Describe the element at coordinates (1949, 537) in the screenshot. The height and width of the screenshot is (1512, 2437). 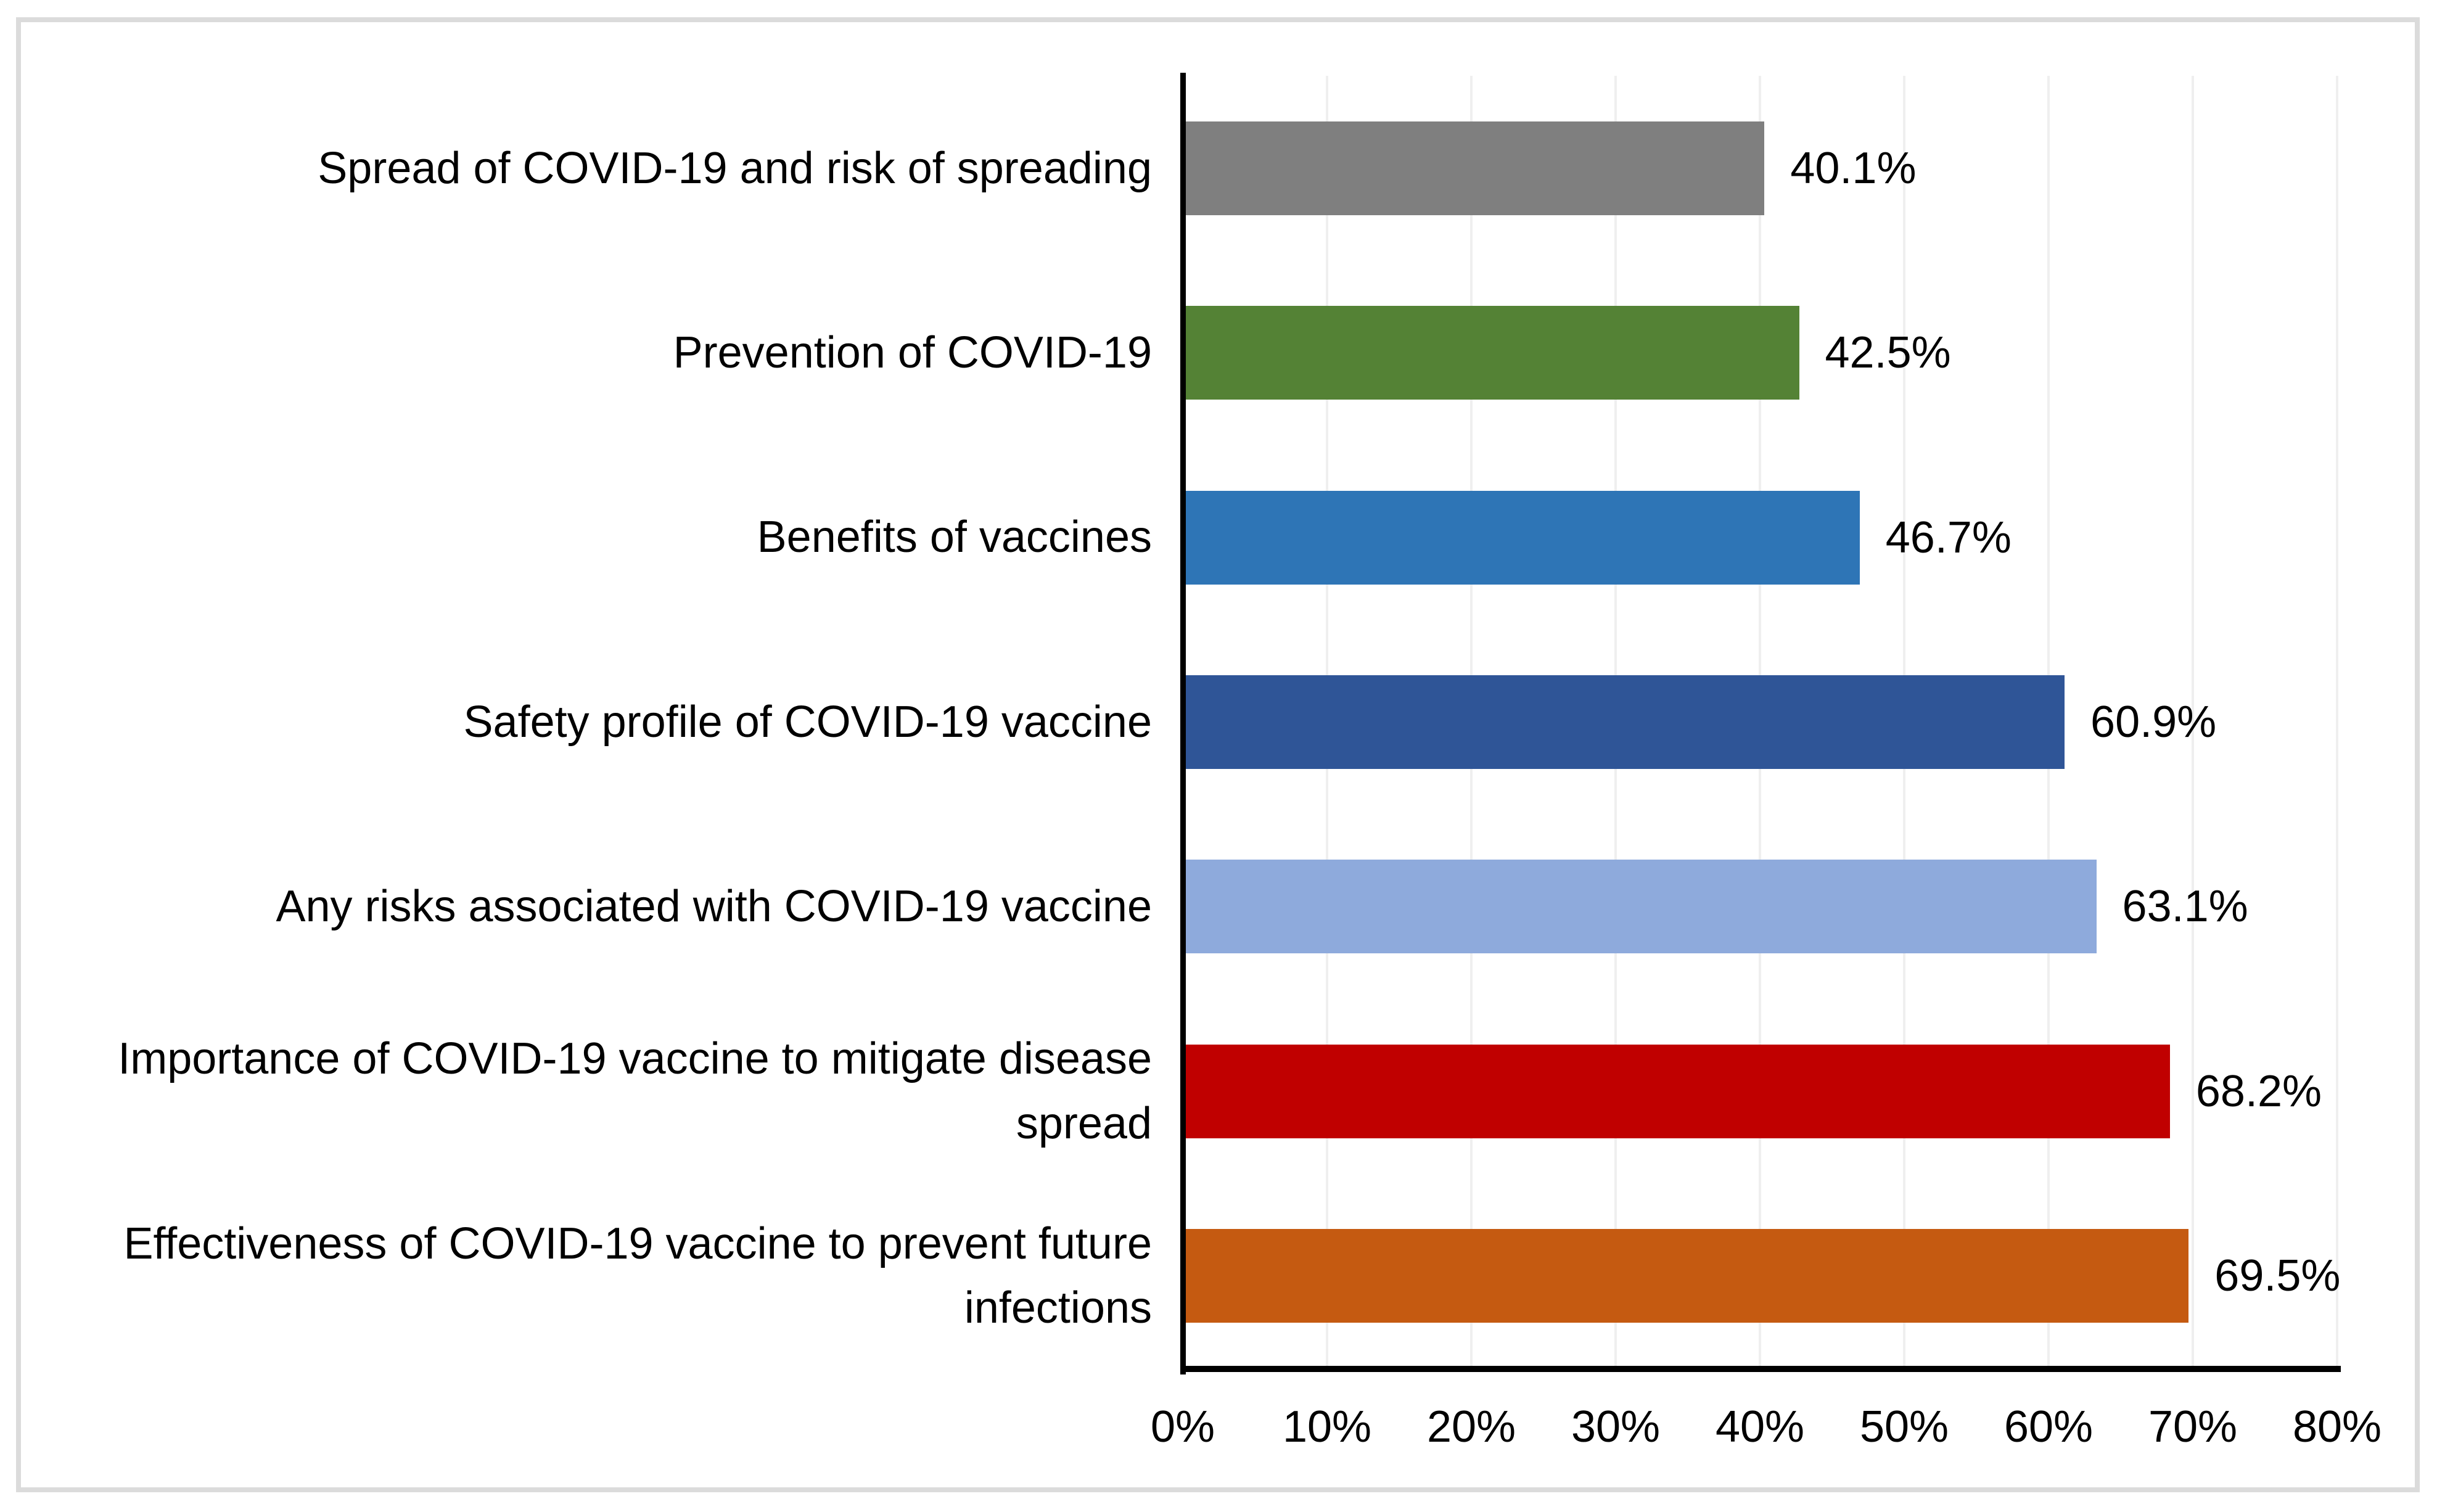
I see `bar-value-label: 46.7%` at that location.